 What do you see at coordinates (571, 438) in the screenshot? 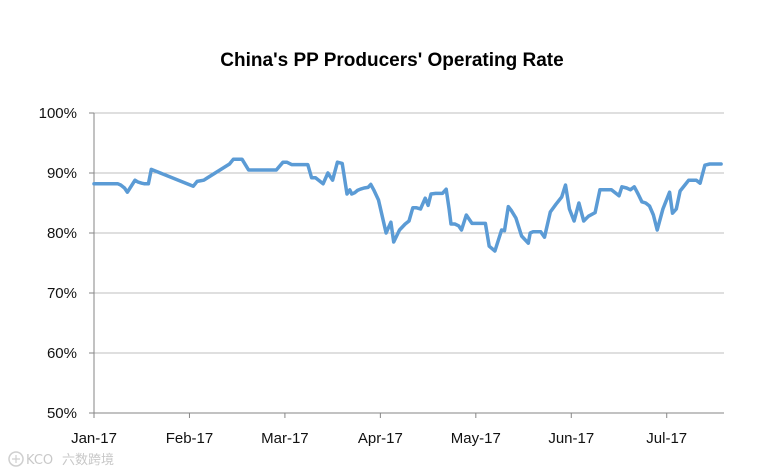
I see `x-tick-label: Jun-17` at bounding box center [571, 438].